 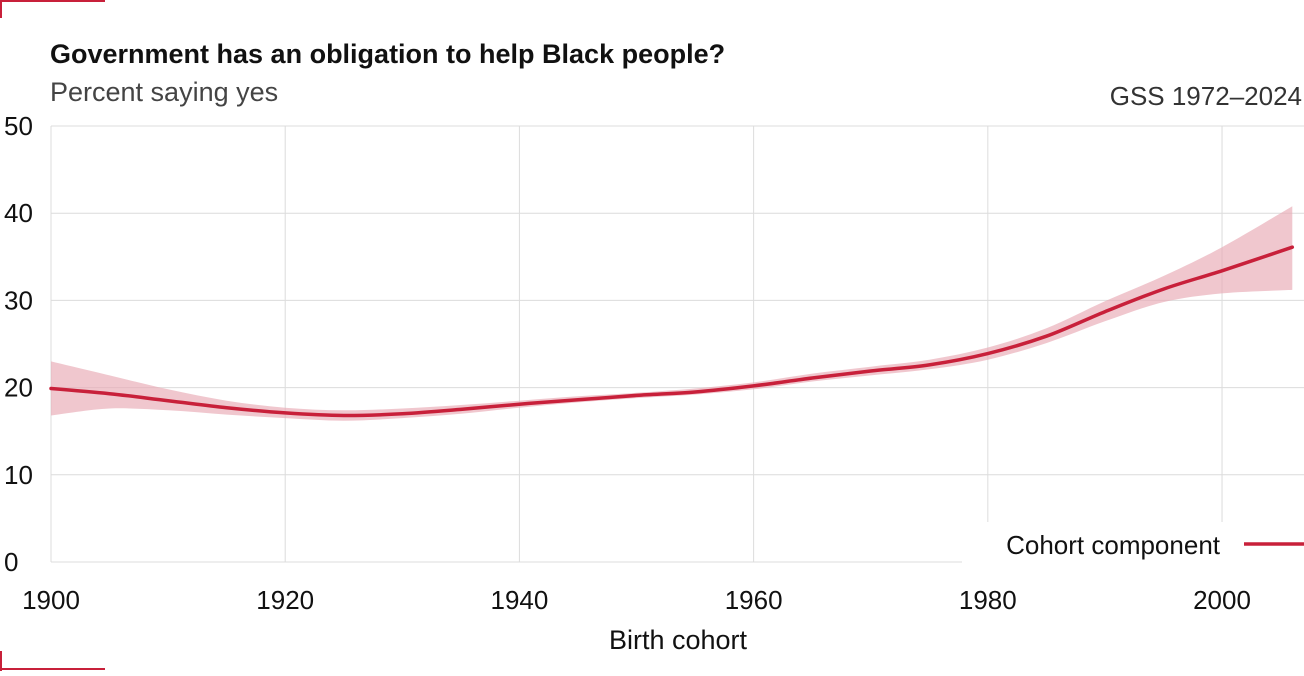 What do you see at coordinates (678, 640) in the screenshot?
I see `x-axis-label: Birth cohort` at bounding box center [678, 640].